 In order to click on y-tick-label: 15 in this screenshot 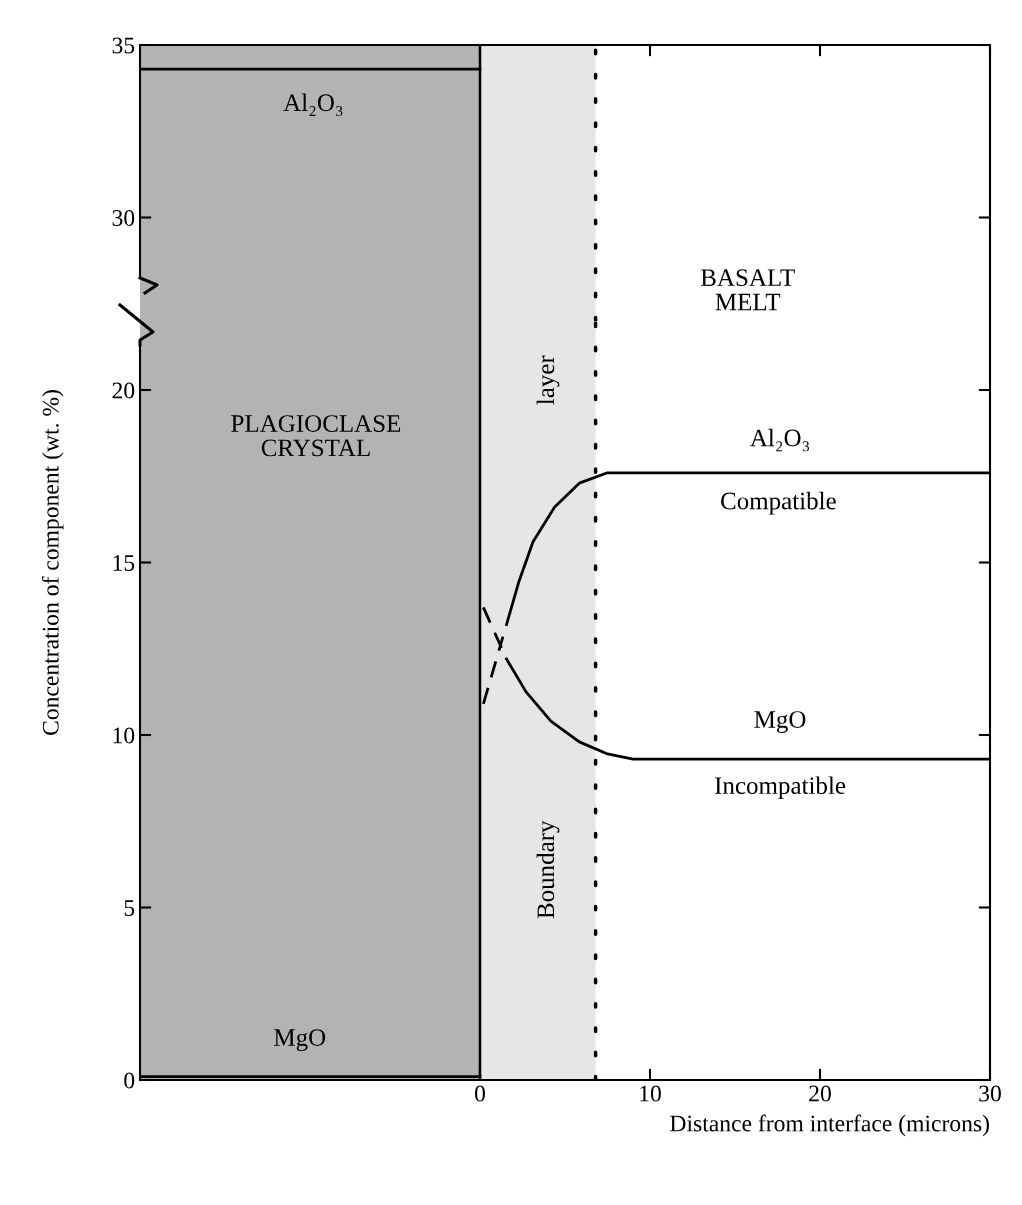, I will do `click(124, 563)`.